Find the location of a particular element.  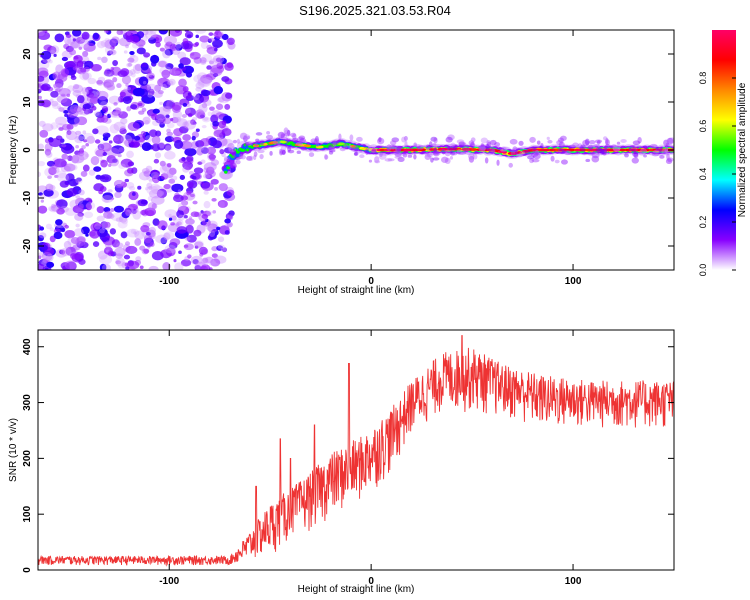

snr-y-tick-label: 0 is located at coordinates (27, 570).